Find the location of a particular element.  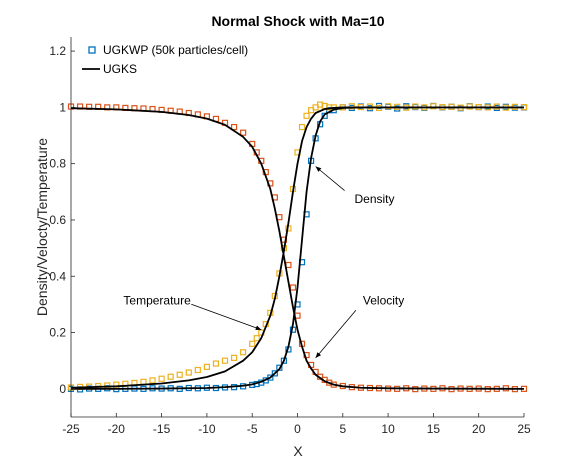

legend-label-ugks: UGKS is located at coordinates (120, 69).